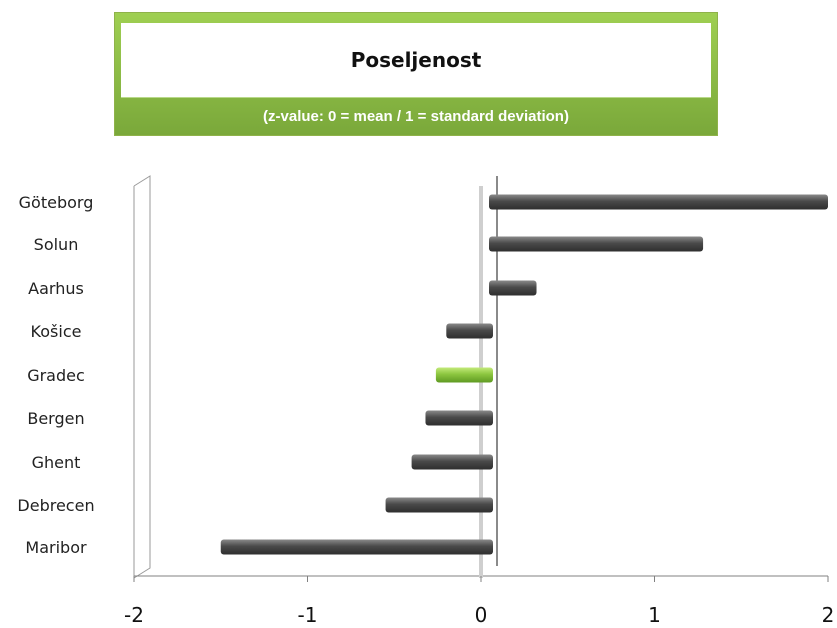  I want to click on bar-ghent, so click(452, 462).